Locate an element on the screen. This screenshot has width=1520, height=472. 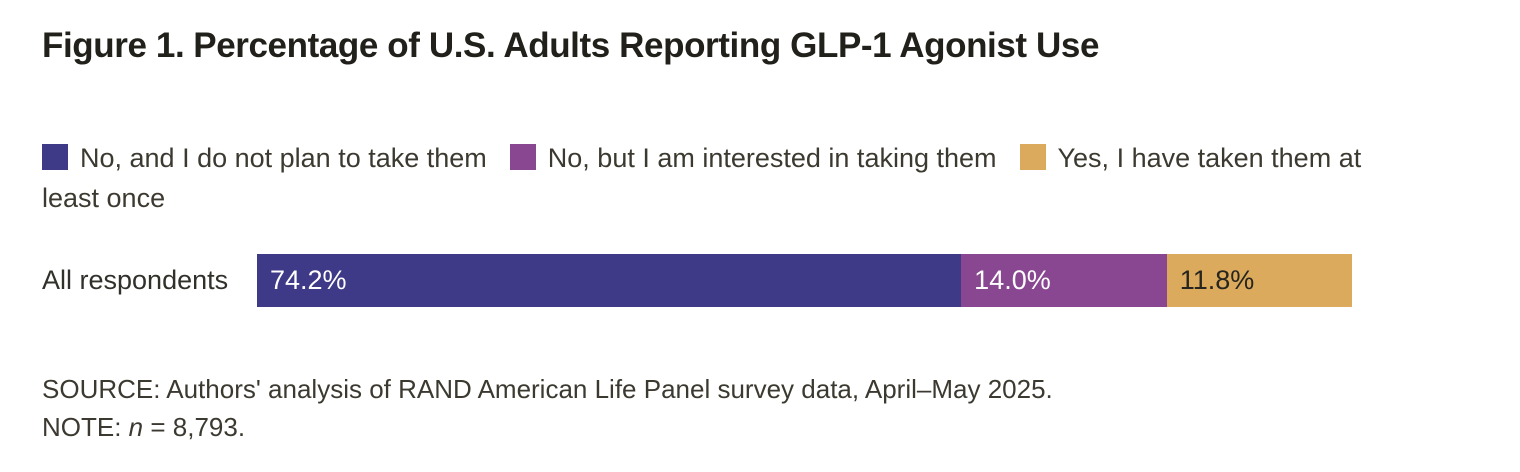
chart-row: All respondents 74.2% 14.0% 11.8% is located at coordinates (697, 280).